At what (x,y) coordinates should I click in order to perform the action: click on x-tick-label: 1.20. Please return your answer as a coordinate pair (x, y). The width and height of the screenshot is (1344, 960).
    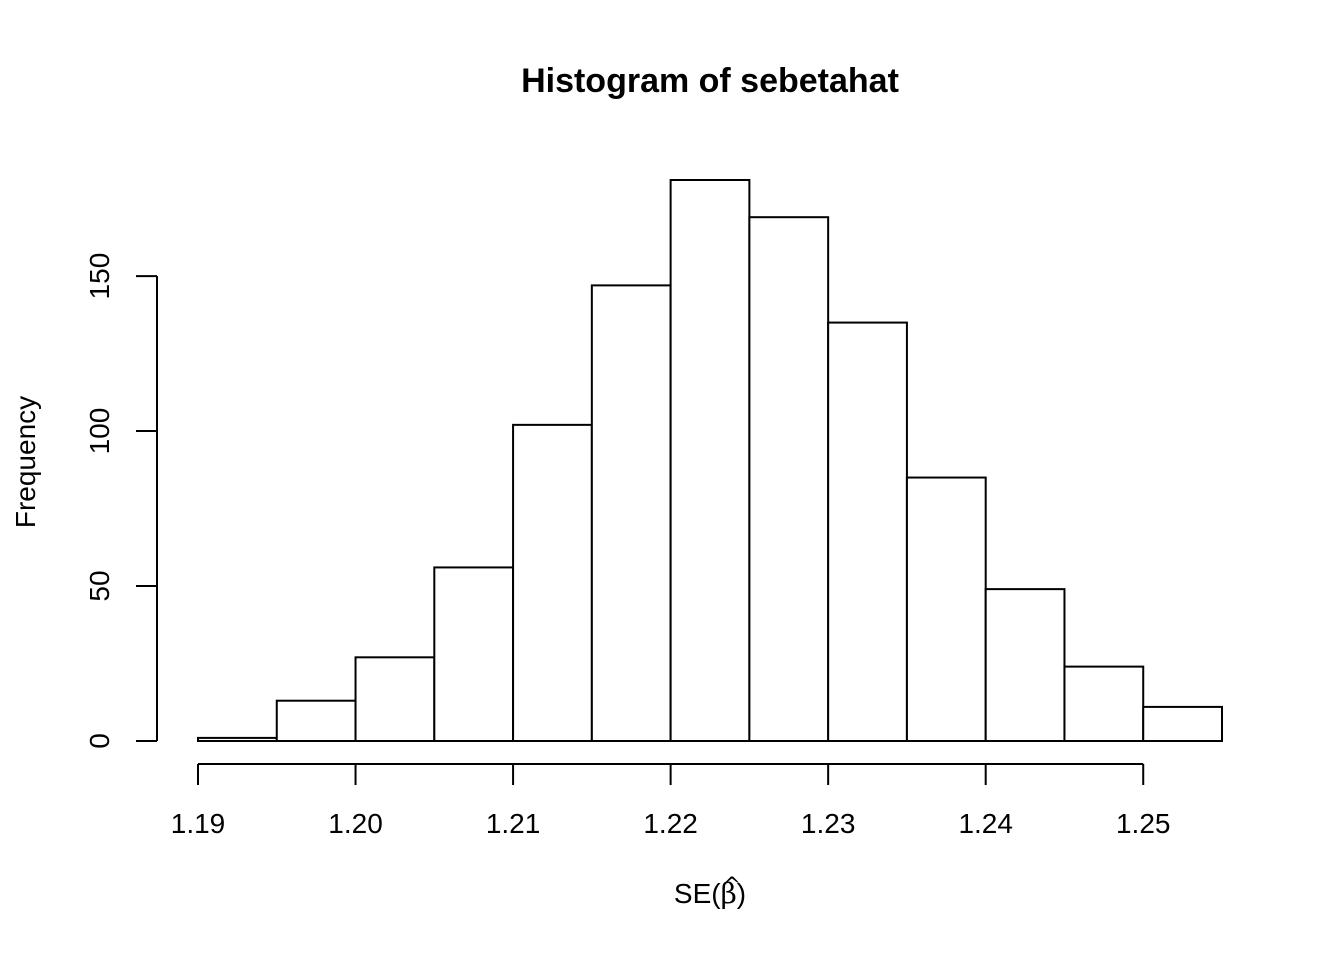
    Looking at the image, I should click on (355, 823).